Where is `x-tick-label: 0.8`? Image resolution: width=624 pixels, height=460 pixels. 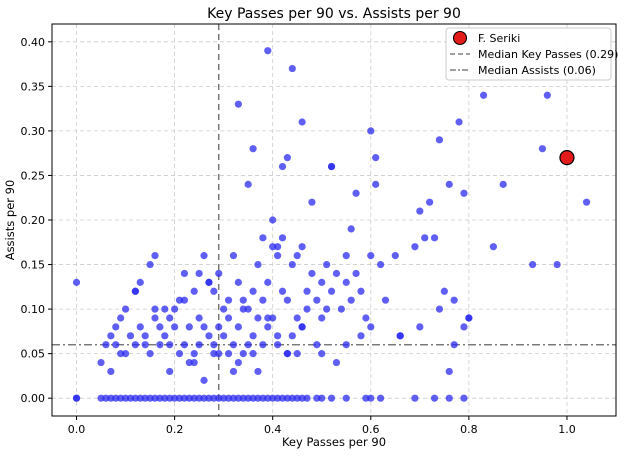
x-tick-label: 0.8 is located at coordinates (469, 429).